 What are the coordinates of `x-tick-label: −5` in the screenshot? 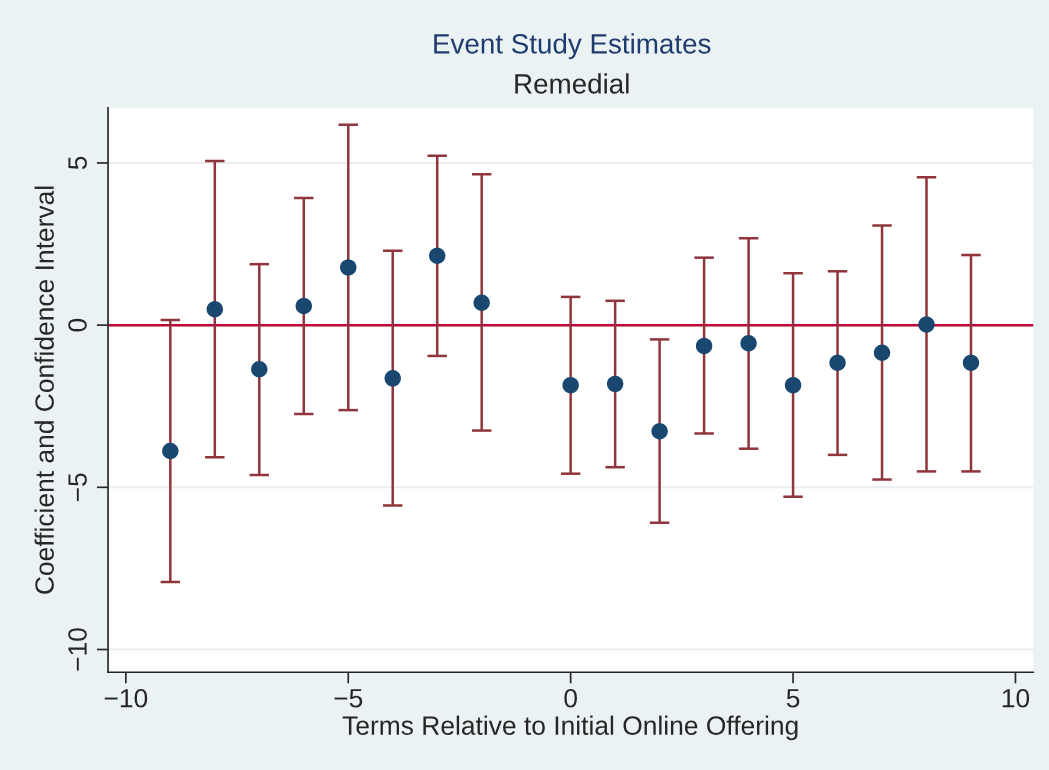 It's located at (348, 698).